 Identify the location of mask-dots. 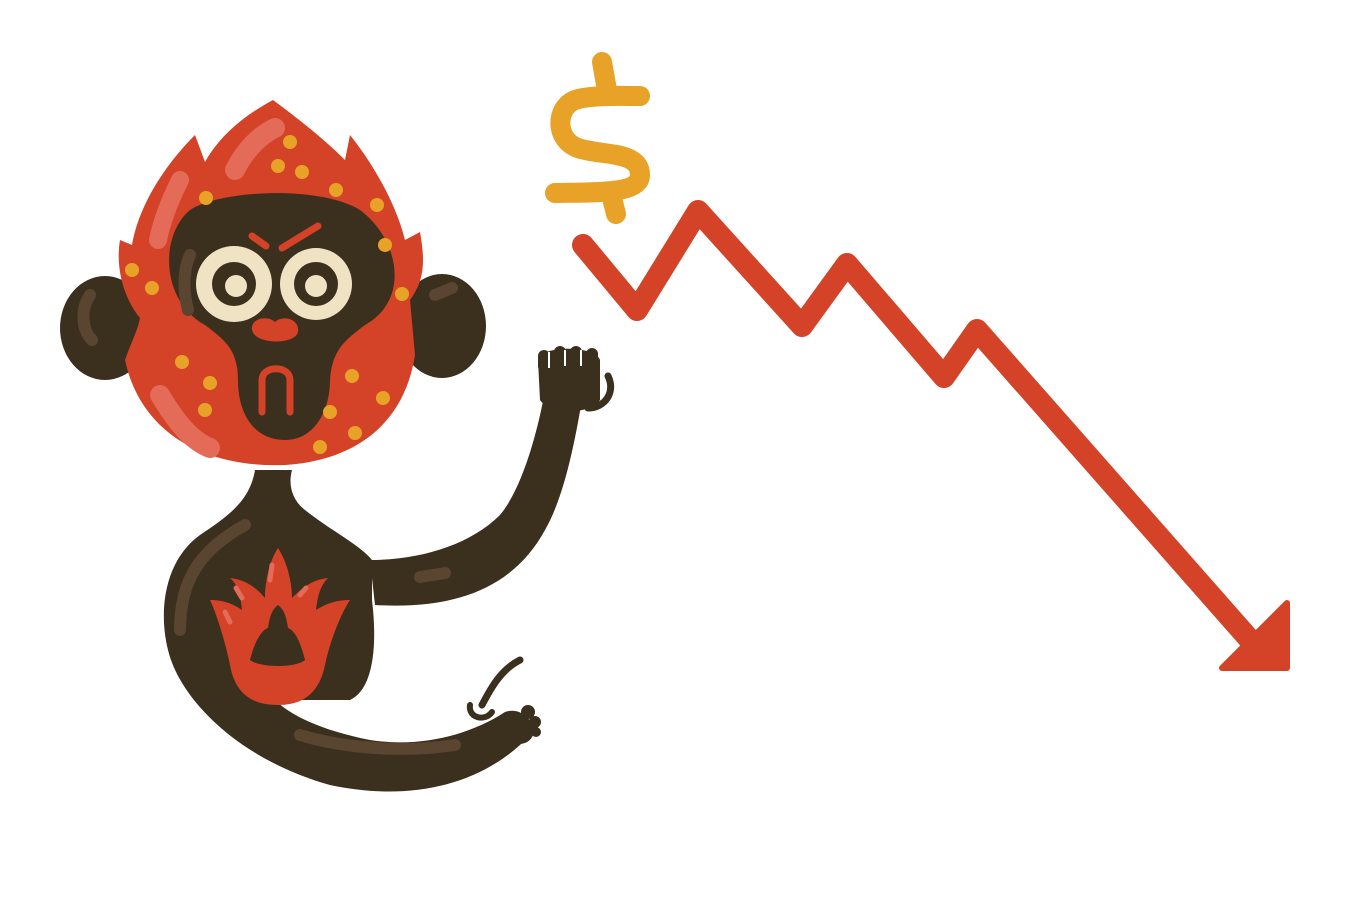
(267, 294).